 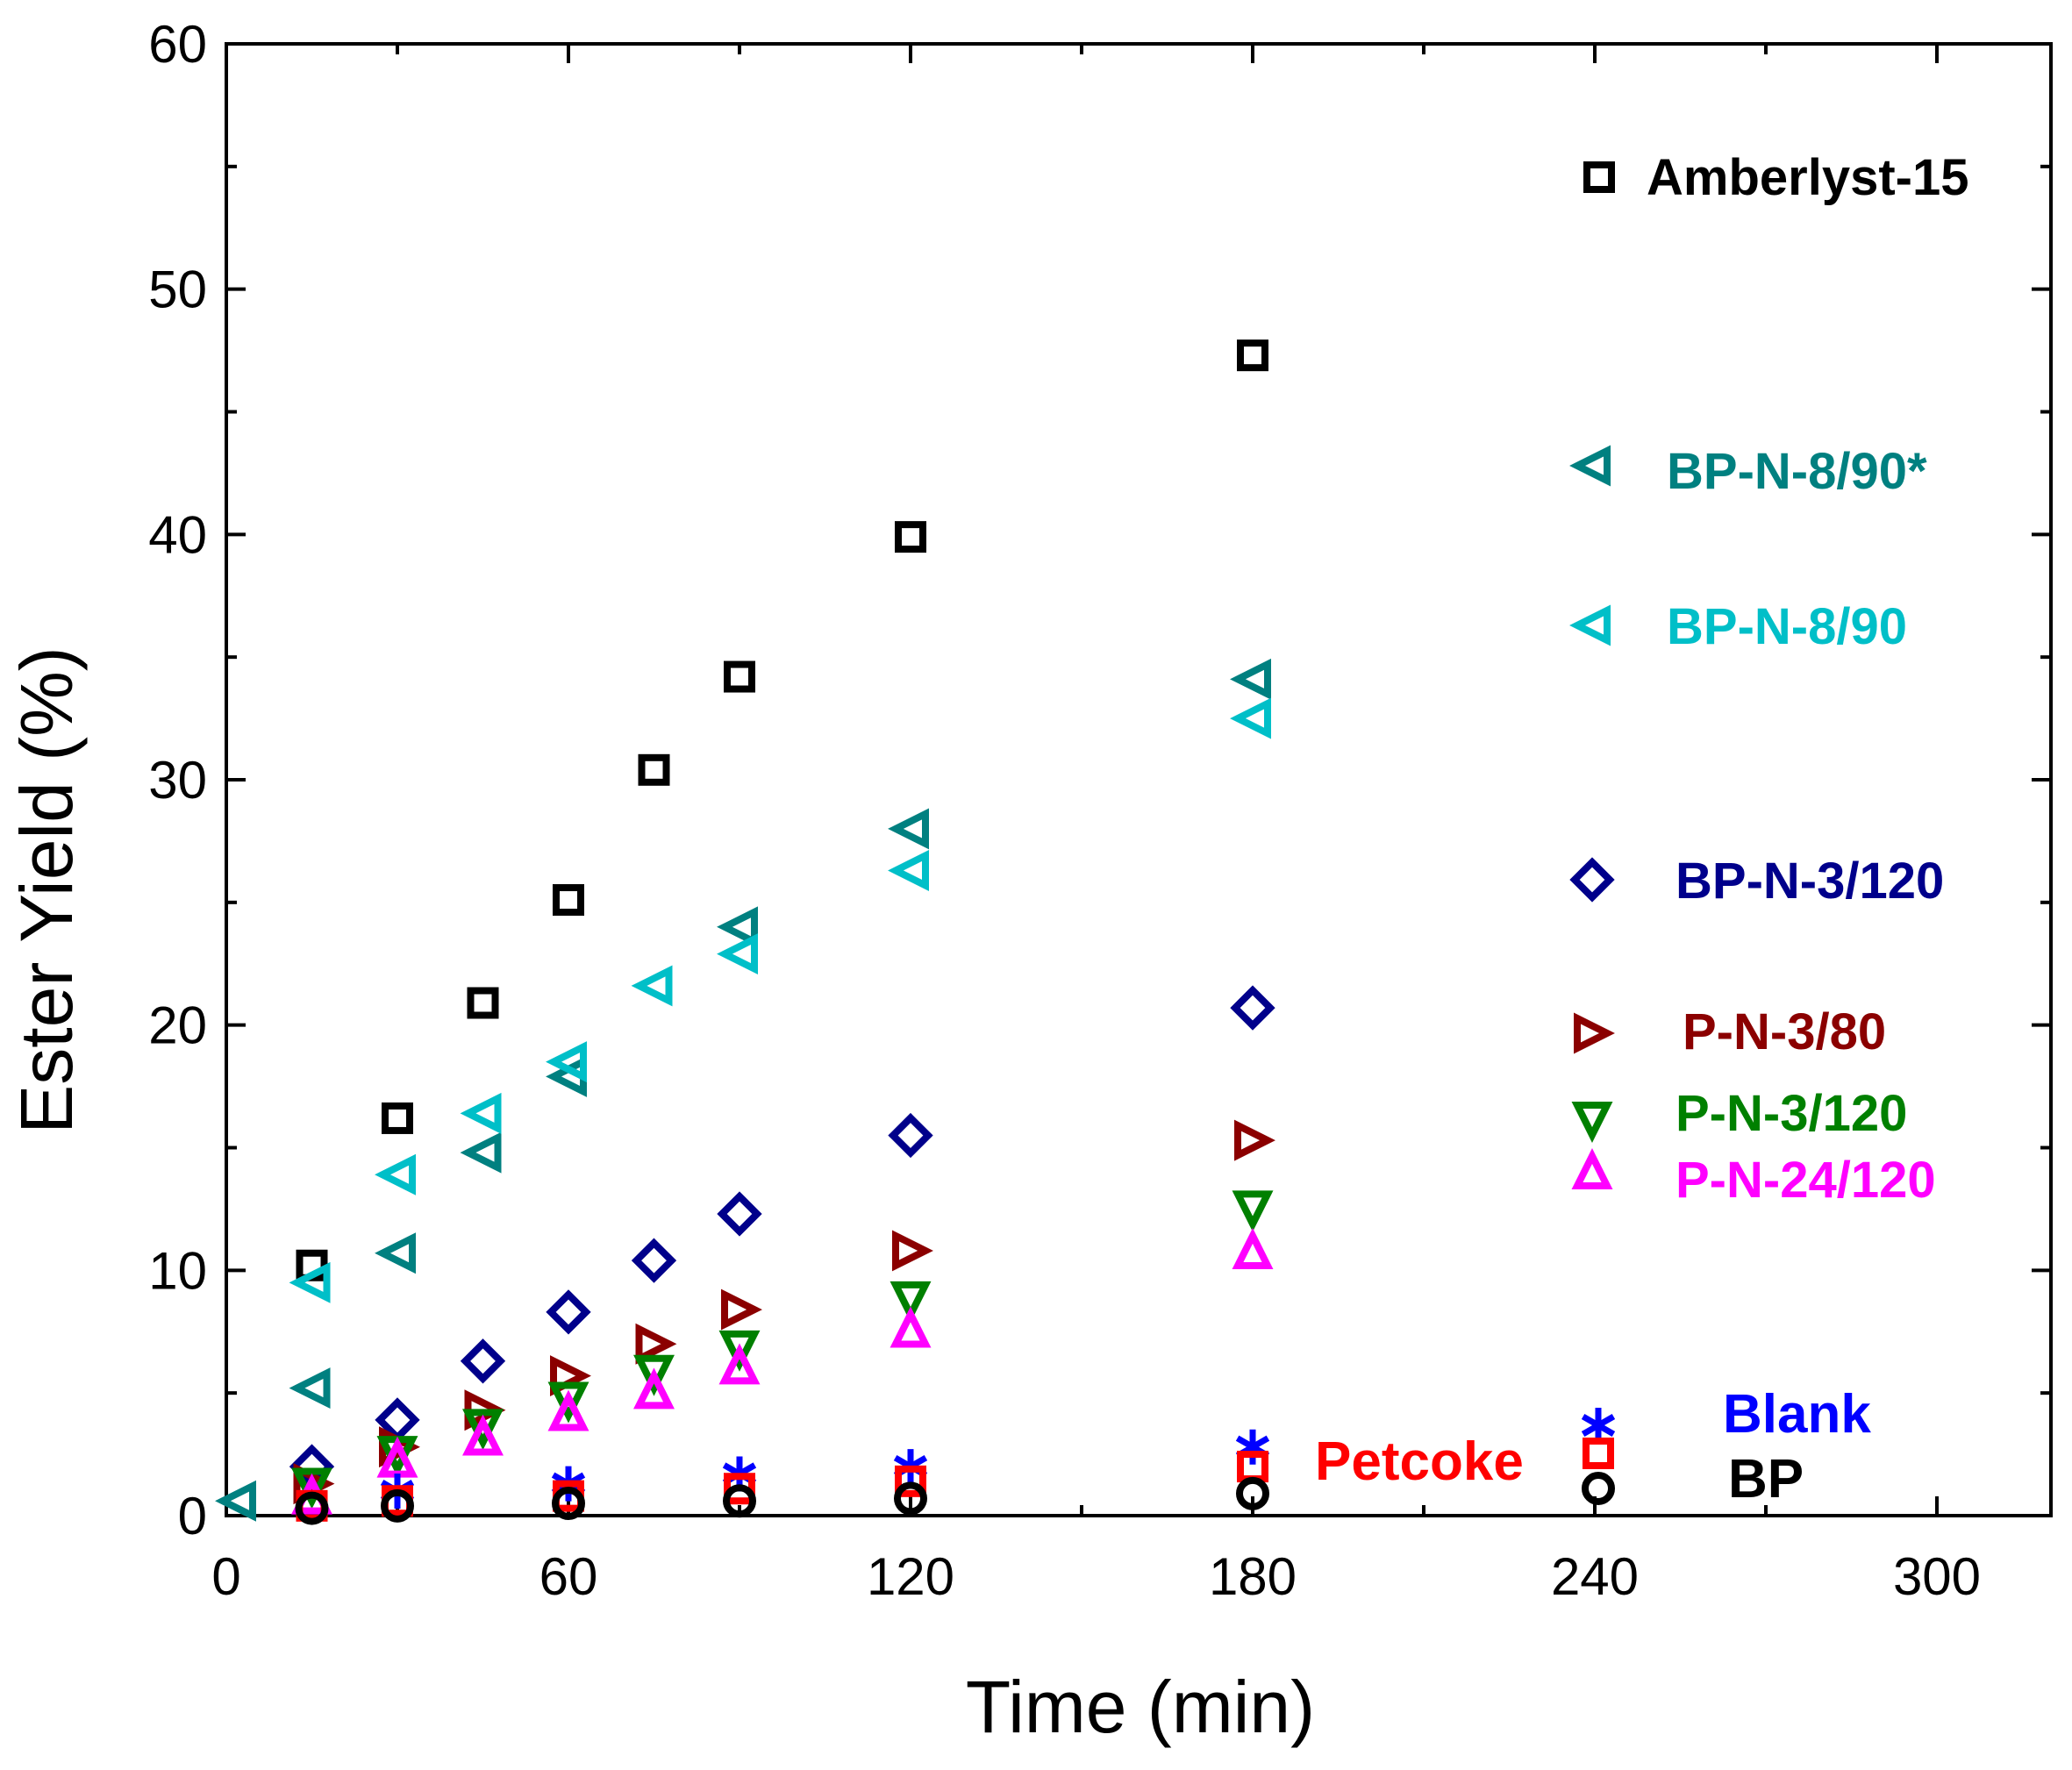 I want to click on legend-label-petcoke: Petcoke, so click(x=1420, y=1461).